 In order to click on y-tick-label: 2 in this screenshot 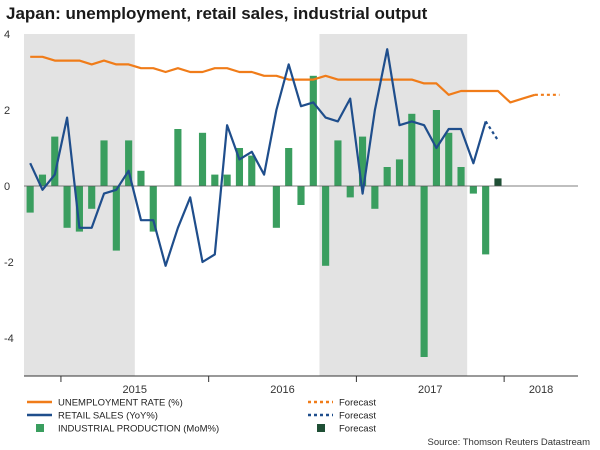, I will do `click(7, 111)`.